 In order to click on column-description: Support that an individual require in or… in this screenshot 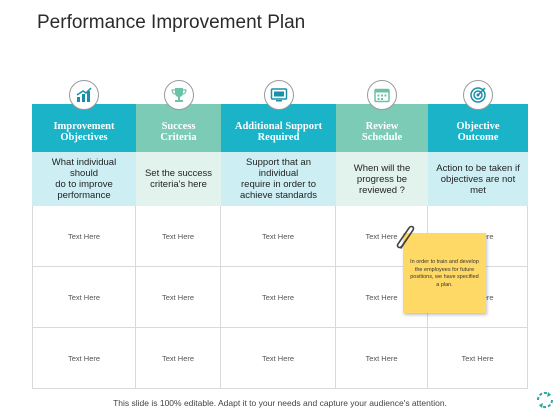, I will do `click(278, 179)`.